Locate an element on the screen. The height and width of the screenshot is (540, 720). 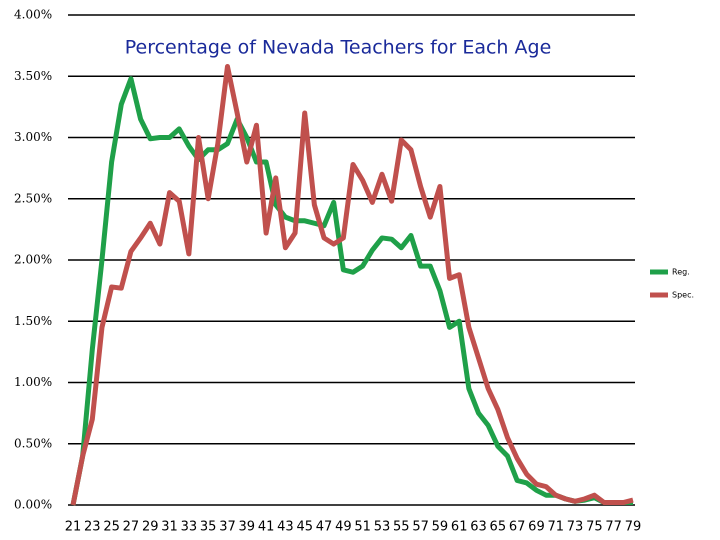
x-tick-label: 73 is located at coordinates (575, 527).